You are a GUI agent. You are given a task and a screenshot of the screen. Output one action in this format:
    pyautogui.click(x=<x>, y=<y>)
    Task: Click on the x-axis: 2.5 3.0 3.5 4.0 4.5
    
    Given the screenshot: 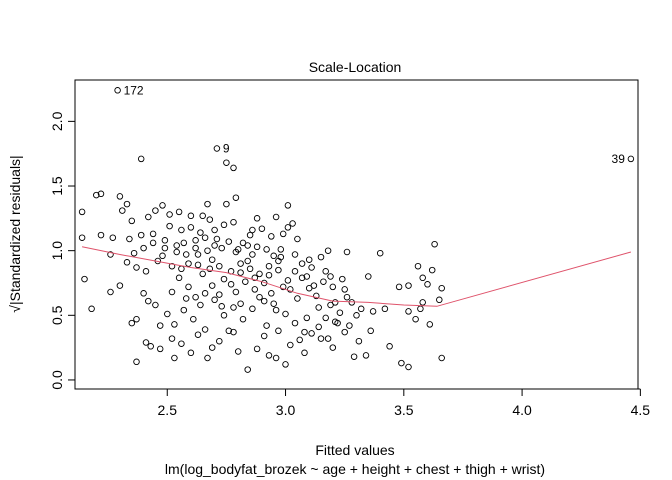 What is the action you would take?
    pyautogui.click(x=404, y=403)
    